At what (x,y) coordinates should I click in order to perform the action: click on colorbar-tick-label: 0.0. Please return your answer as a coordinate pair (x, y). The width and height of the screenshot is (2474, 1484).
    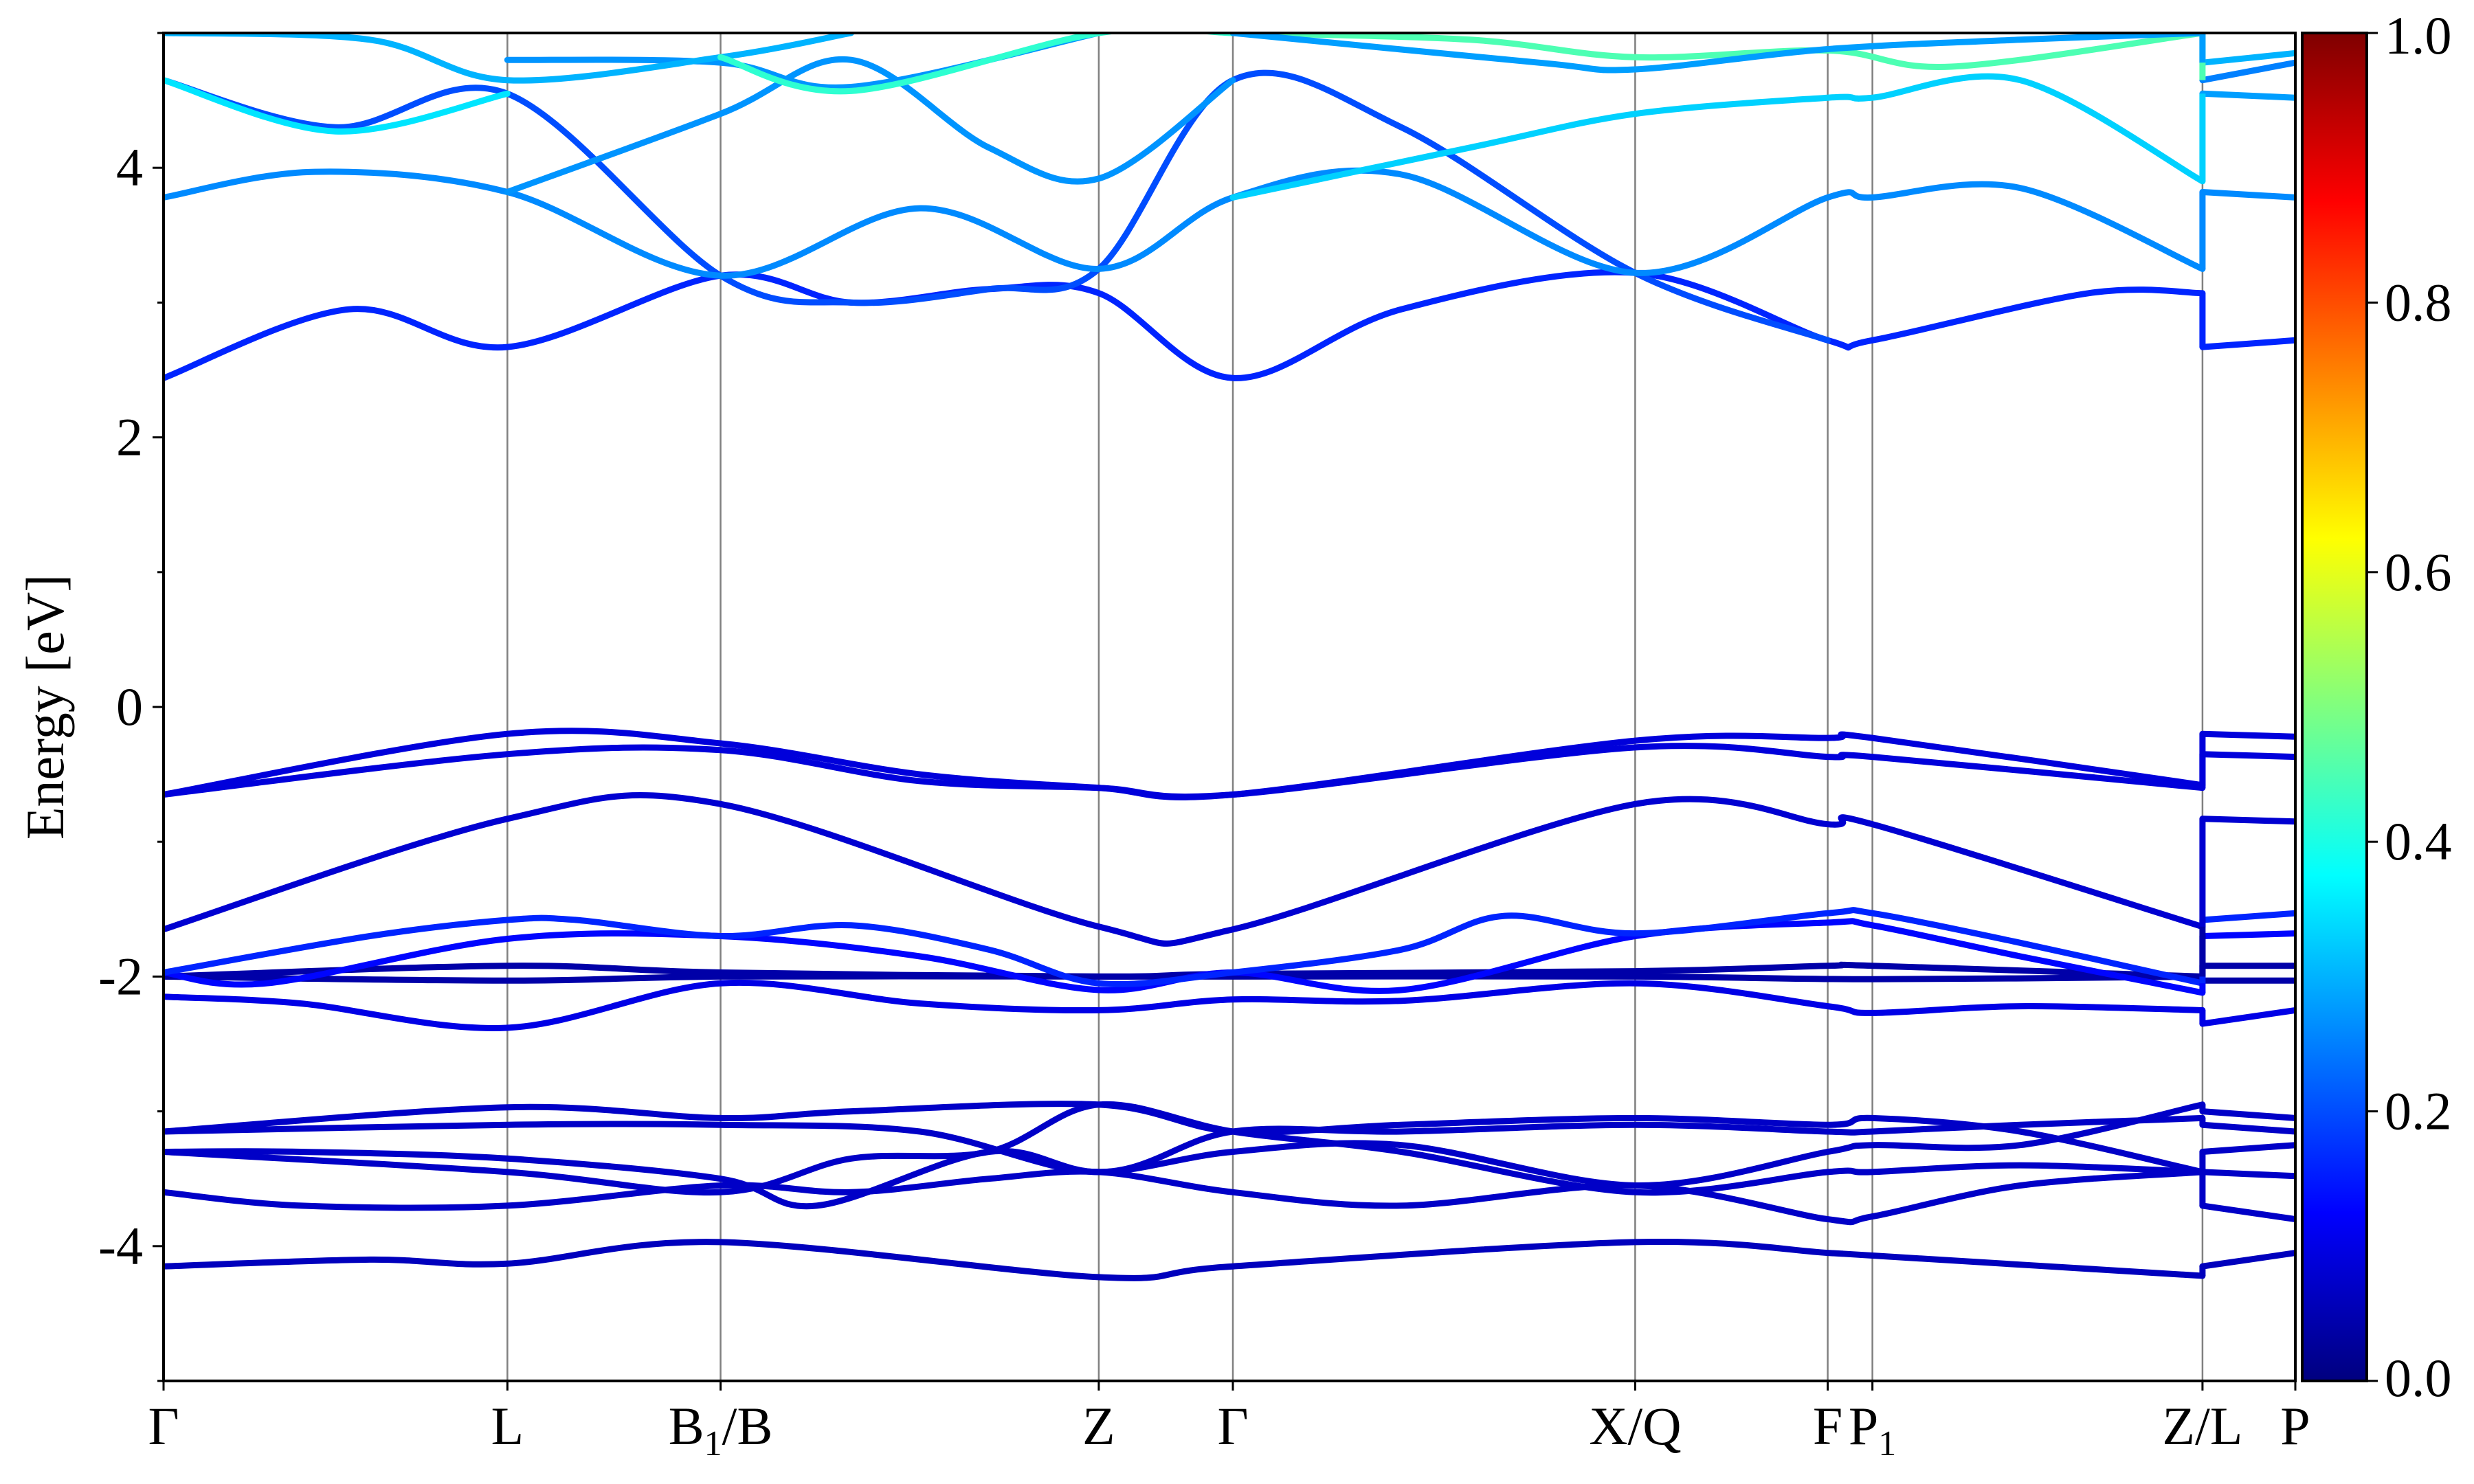
    Looking at the image, I should click on (2418, 1378).